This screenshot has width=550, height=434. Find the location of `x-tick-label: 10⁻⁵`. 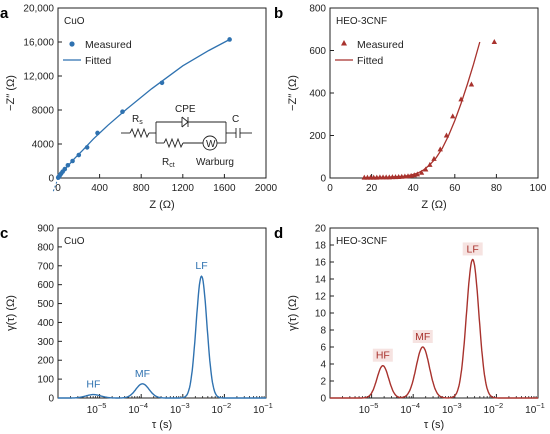

x-tick-label: 10⁻⁵ is located at coordinates (97, 408).